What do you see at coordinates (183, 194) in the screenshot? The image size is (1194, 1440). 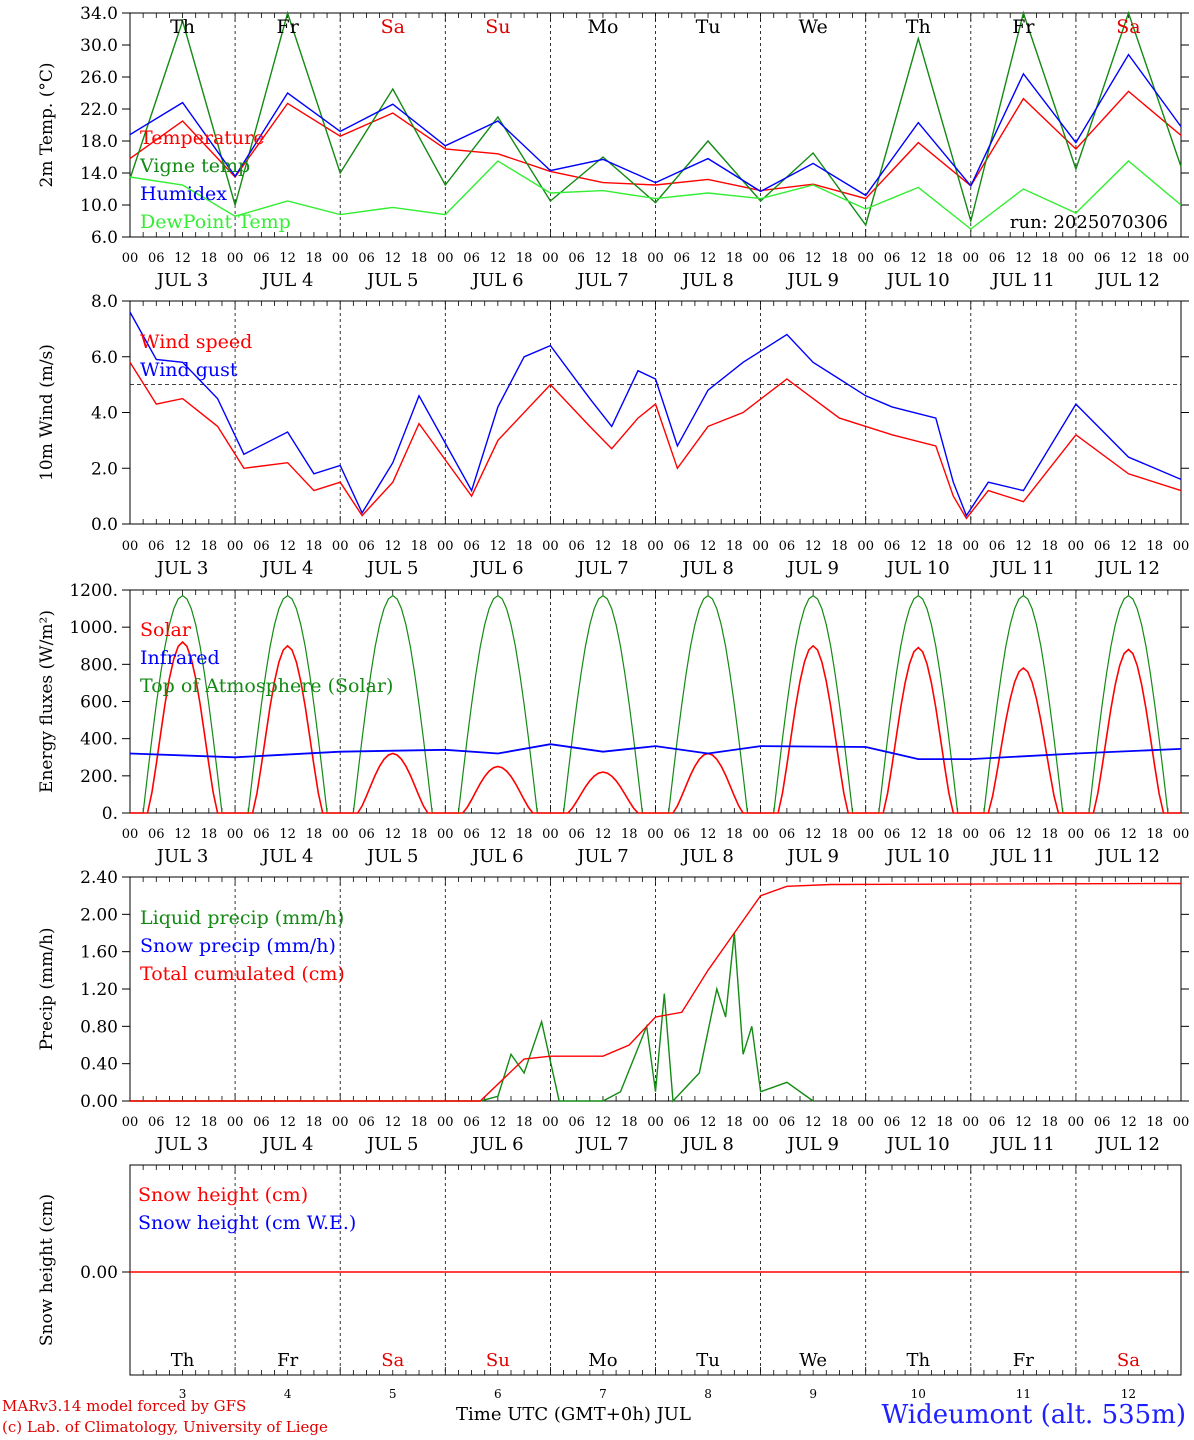 I see `panel-1-legend-entry: Humidex` at bounding box center [183, 194].